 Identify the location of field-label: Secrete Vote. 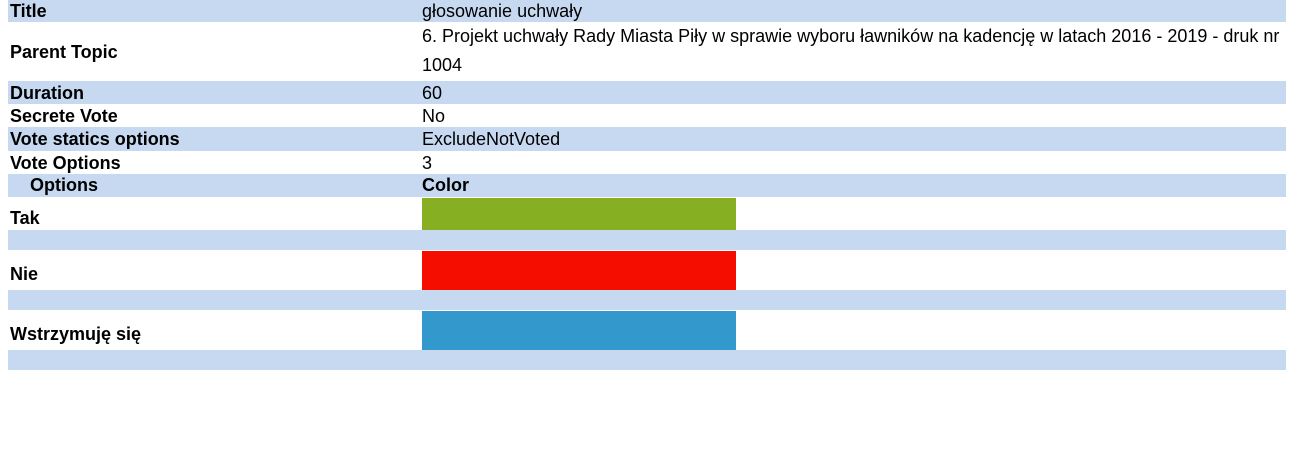
(64, 115).